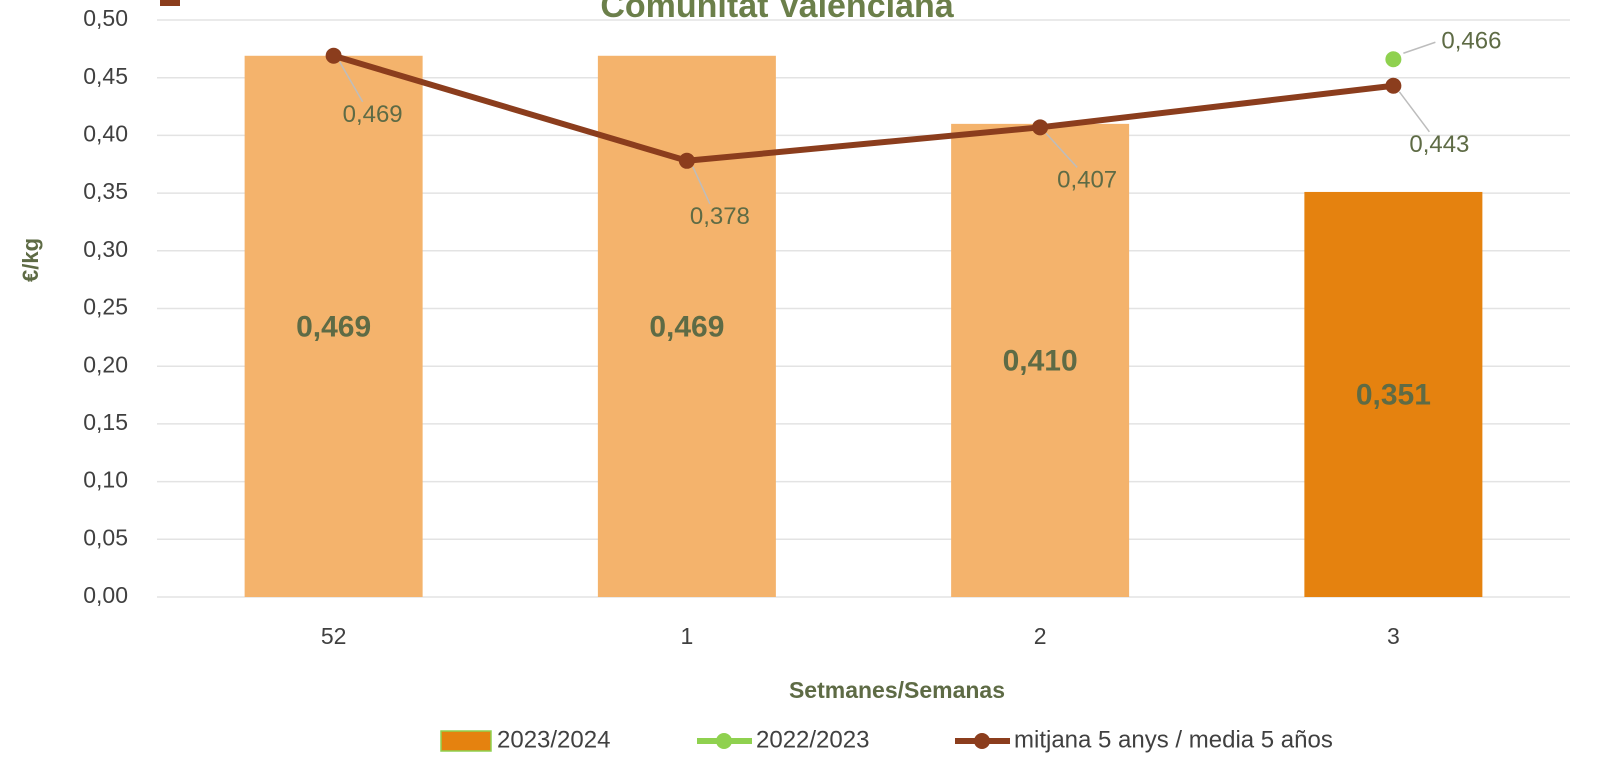 This screenshot has width=1599, height=771. What do you see at coordinates (373, 114) in the screenshot?
I see `line-value-label: 0,469` at bounding box center [373, 114].